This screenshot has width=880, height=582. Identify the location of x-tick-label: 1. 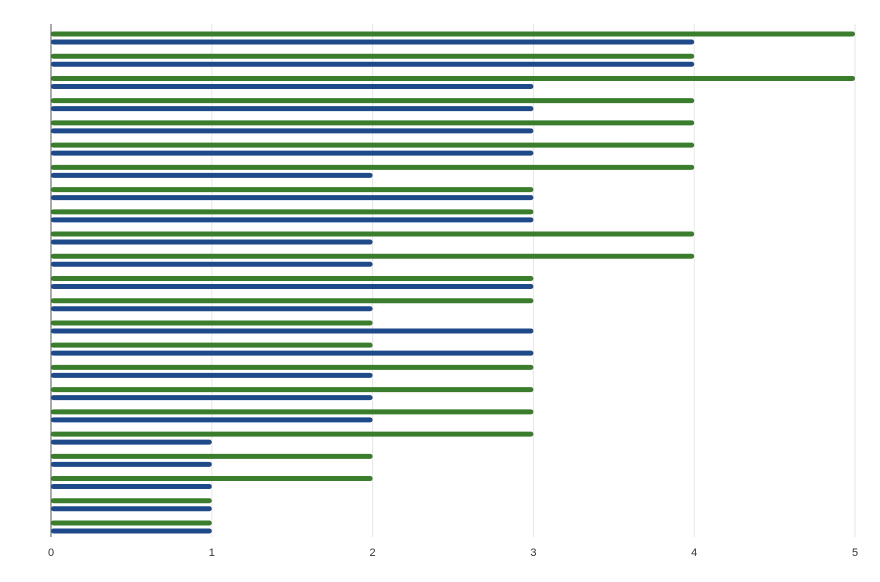
(212, 553).